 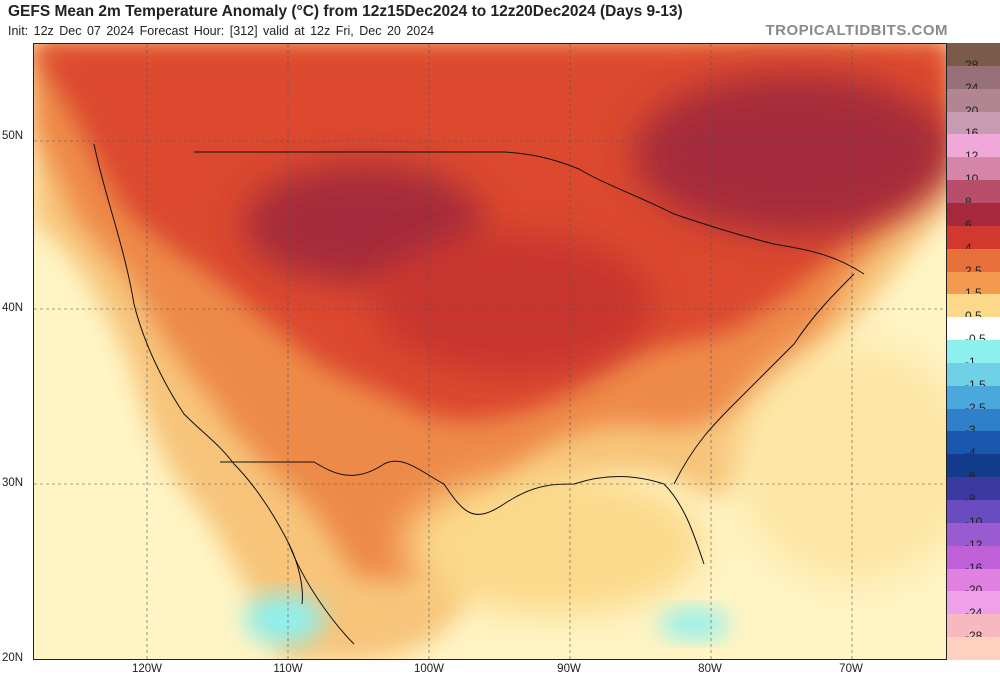 What do you see at coordinates (288, 669) in the screenshot?
I see `lon-label-110w: 110W` at bounding box center [288, 669].